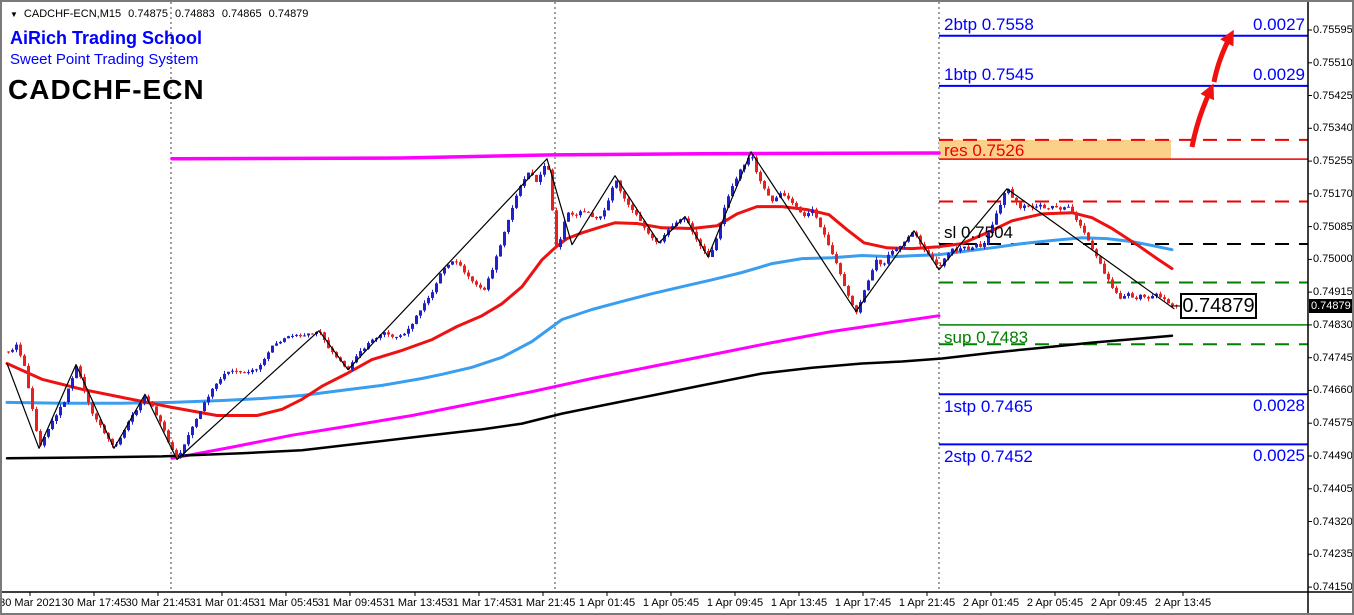 Image resolution: width=1354 pixels, height=615 pixels. Describe the element at coordinates (555, 156) in the screenshot. I see `trendline-resistance` at that location.